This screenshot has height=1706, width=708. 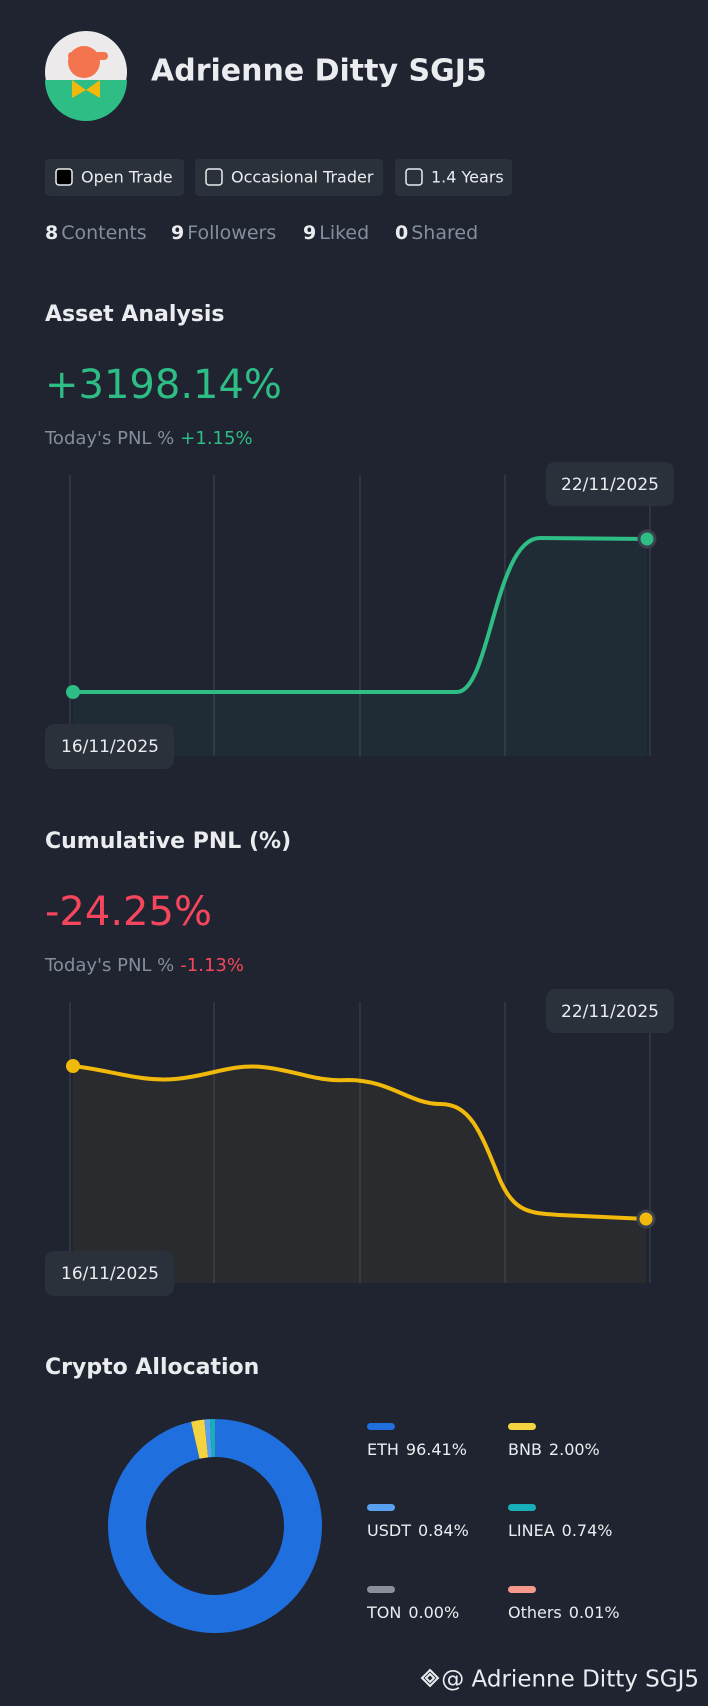 What do you see at coordinates (587, 1530) in the screenshot?
I see `legend-value: 0.74%` at bounding box center [587, 1530].